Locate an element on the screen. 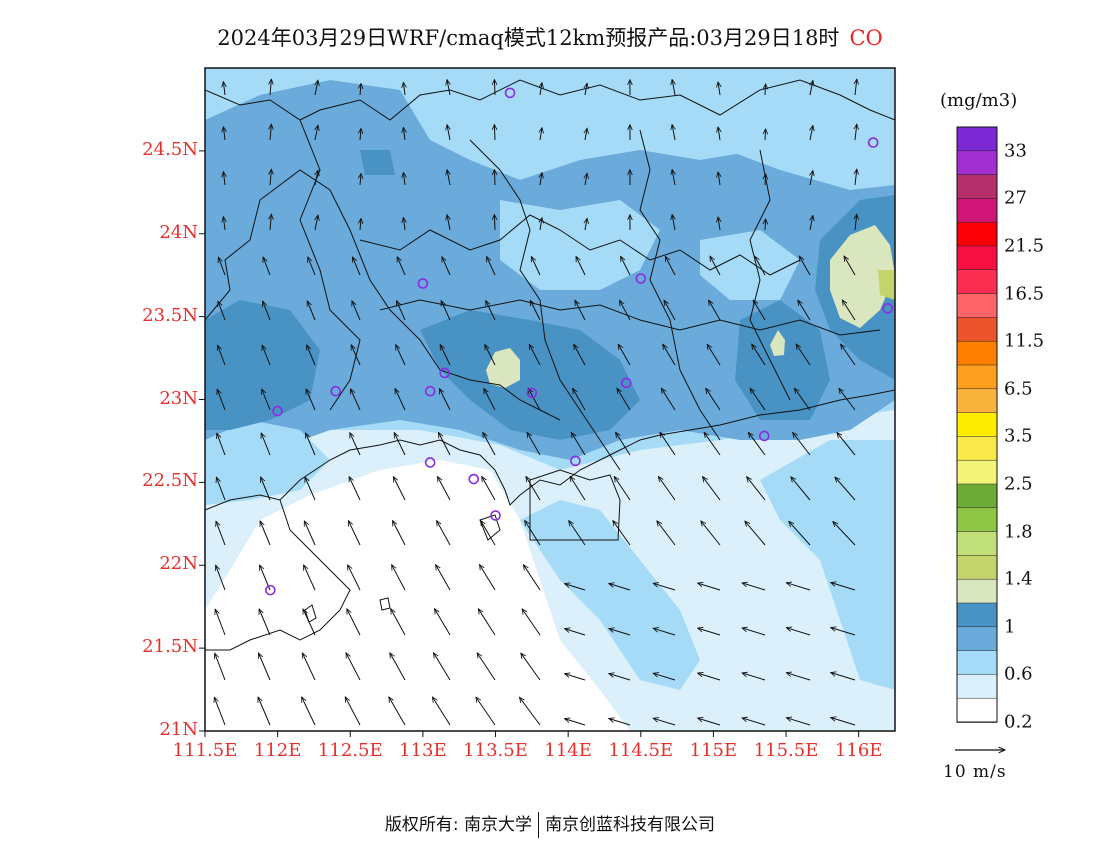 The width and height of the screenshot is (1100, 850). longitude-label: 116E is located at coordinates (858, 750).